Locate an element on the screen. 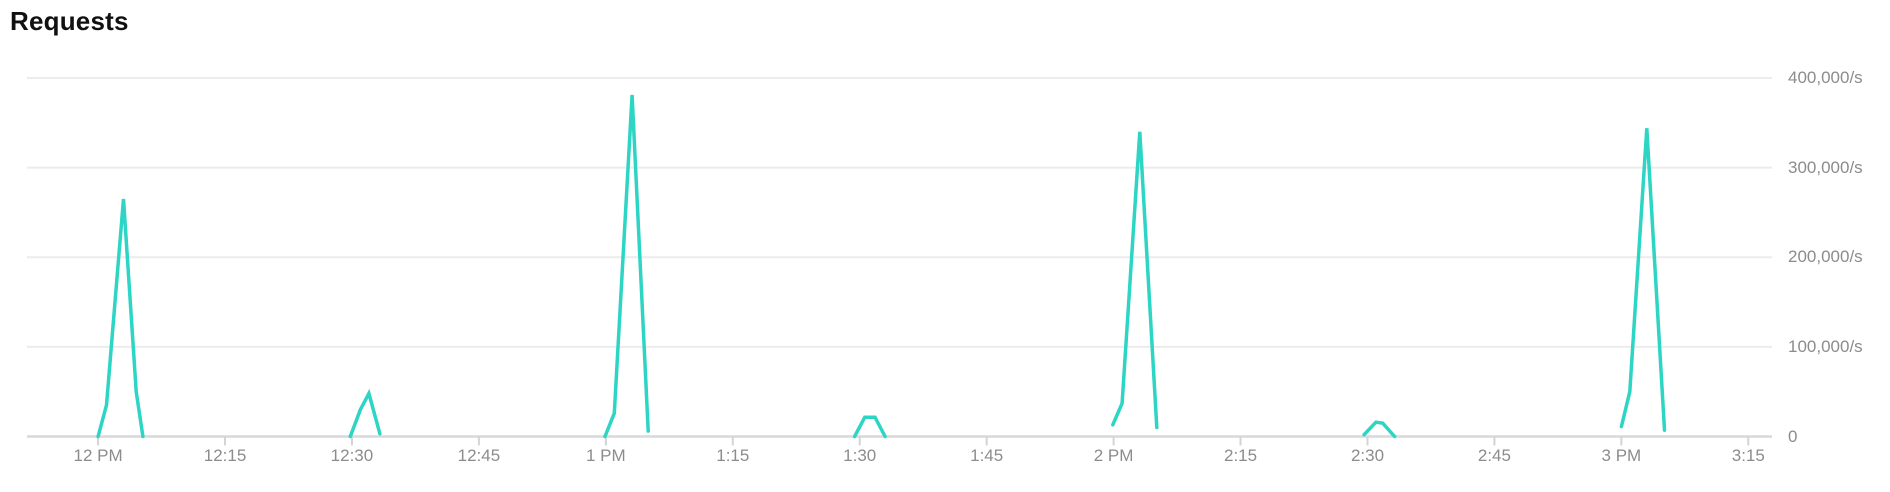  chart-title: Requests is located at coordinates (69, 21).